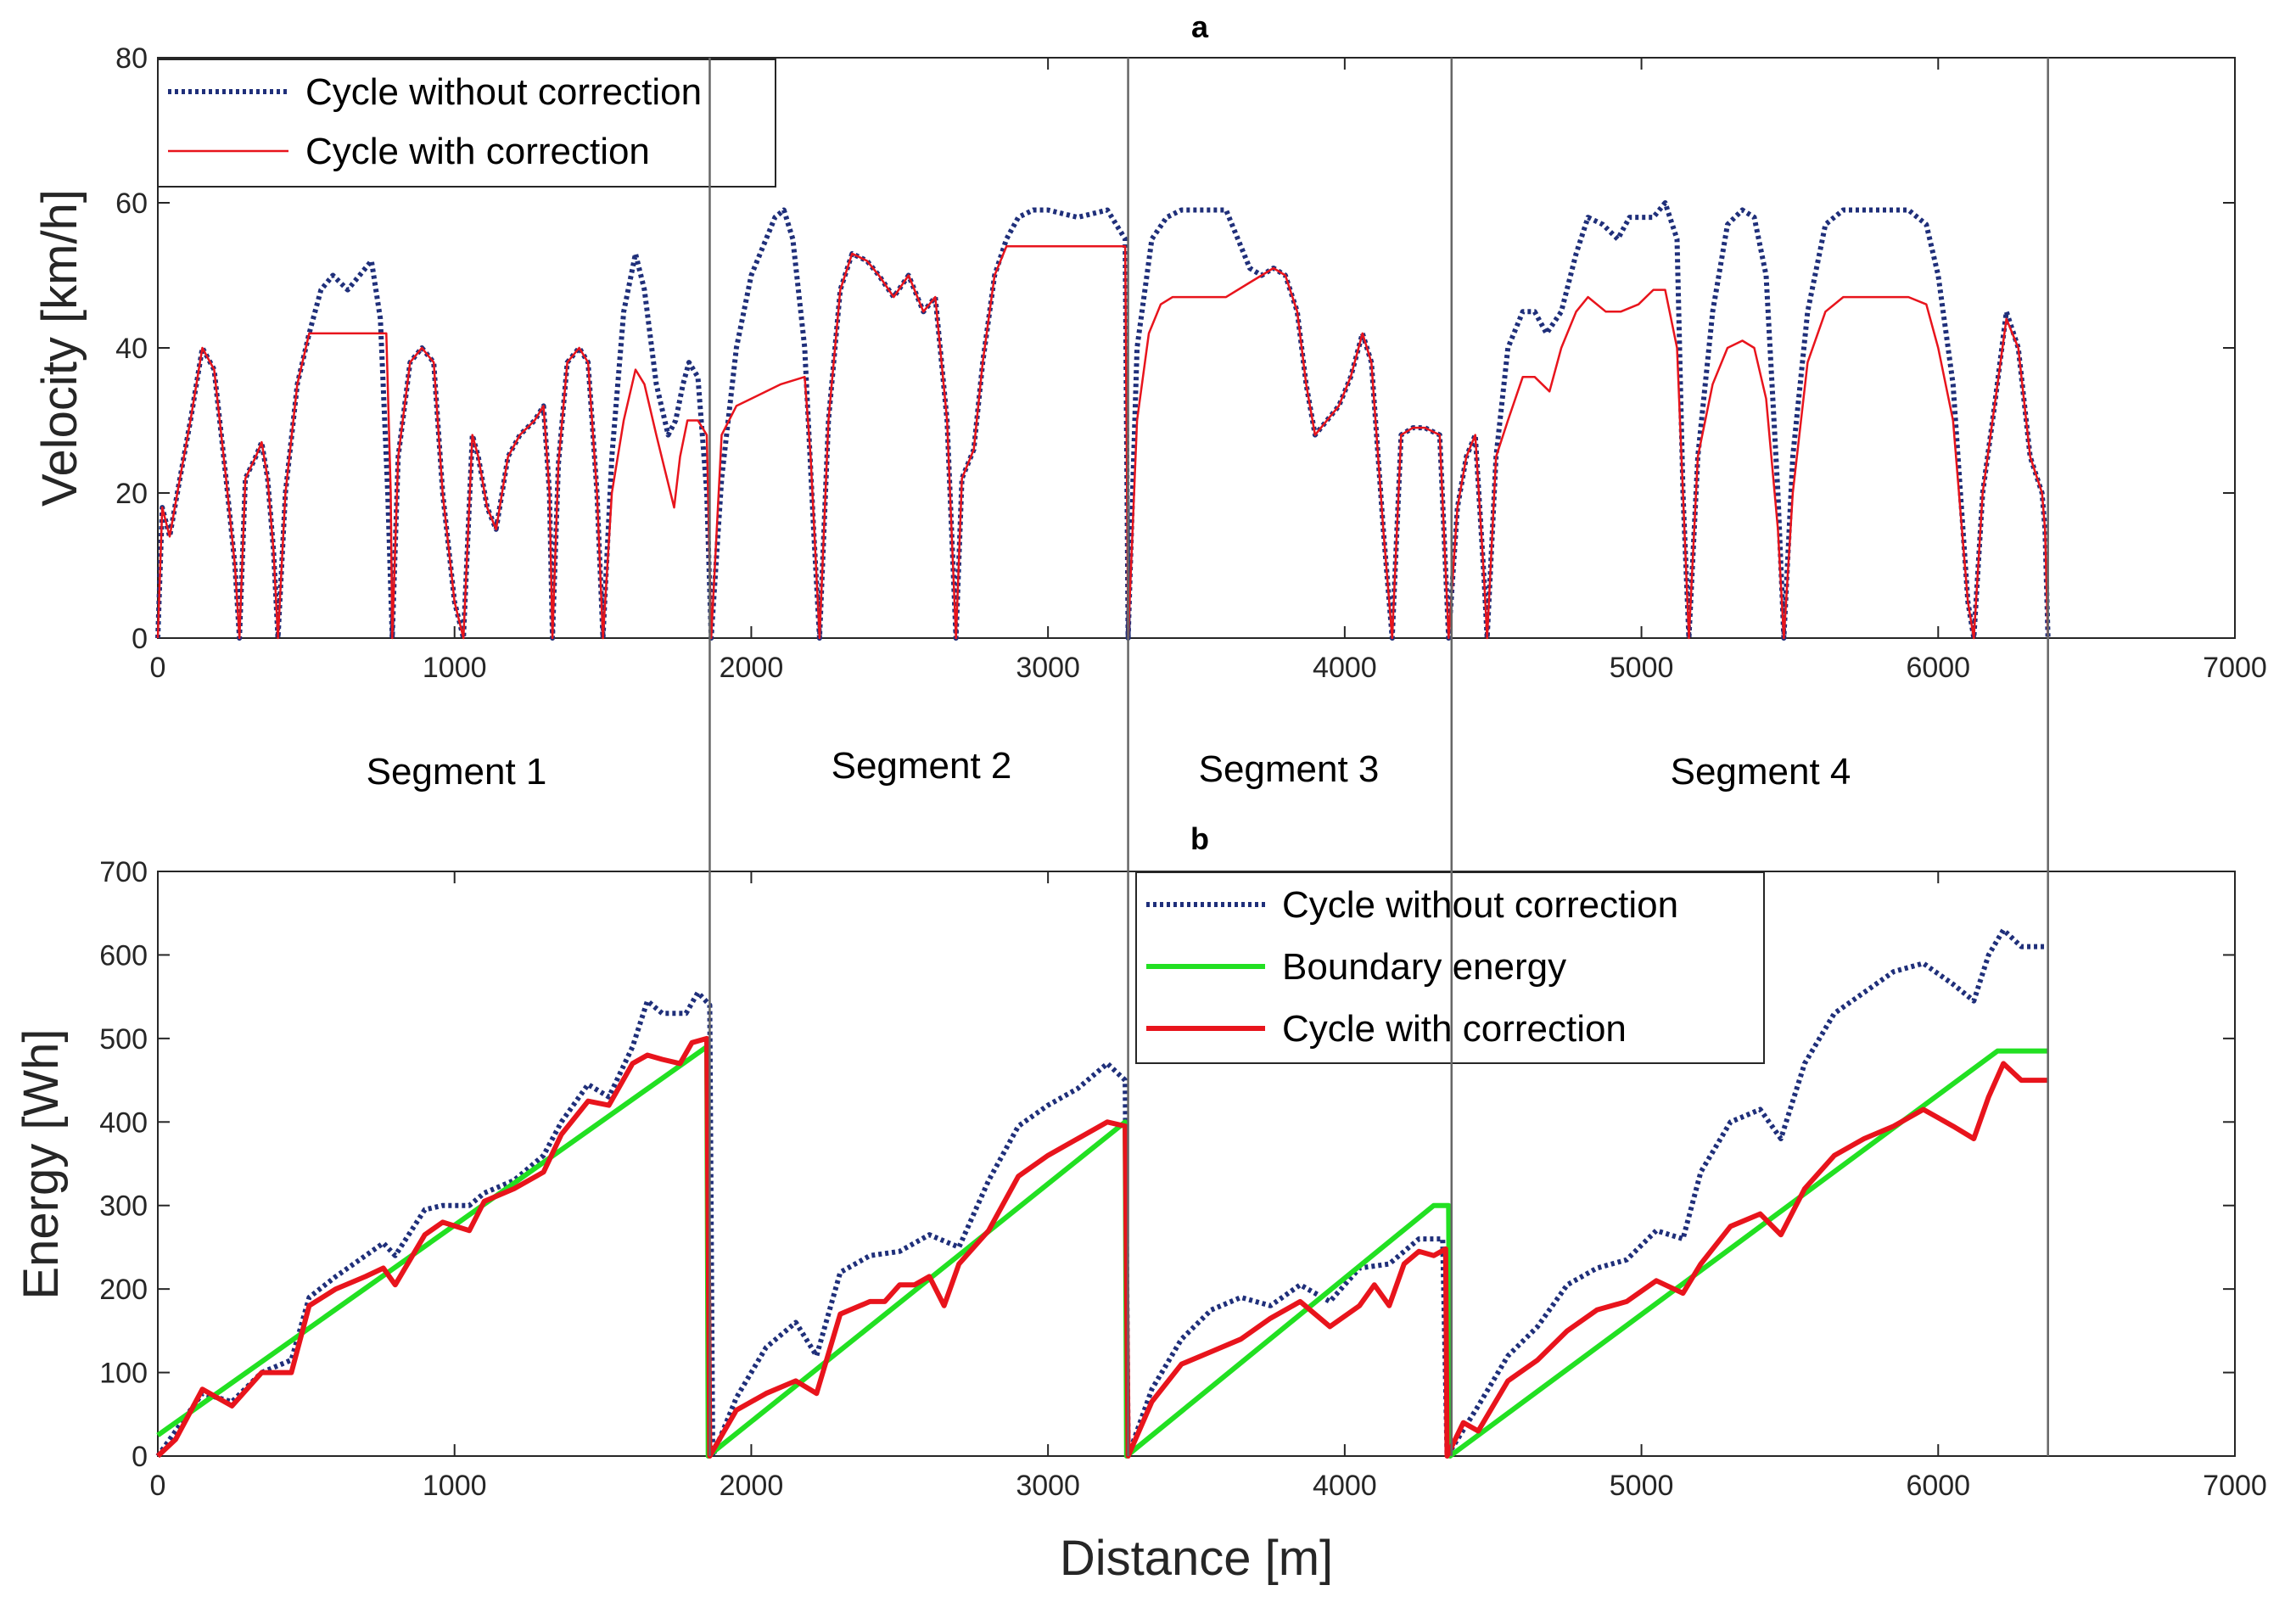 The image size is (2296, 1602). Describe the element at coordinates (41, 1163) in the screenshot. I see `energy-y-axis-label: Energy [Wh]` at that location.